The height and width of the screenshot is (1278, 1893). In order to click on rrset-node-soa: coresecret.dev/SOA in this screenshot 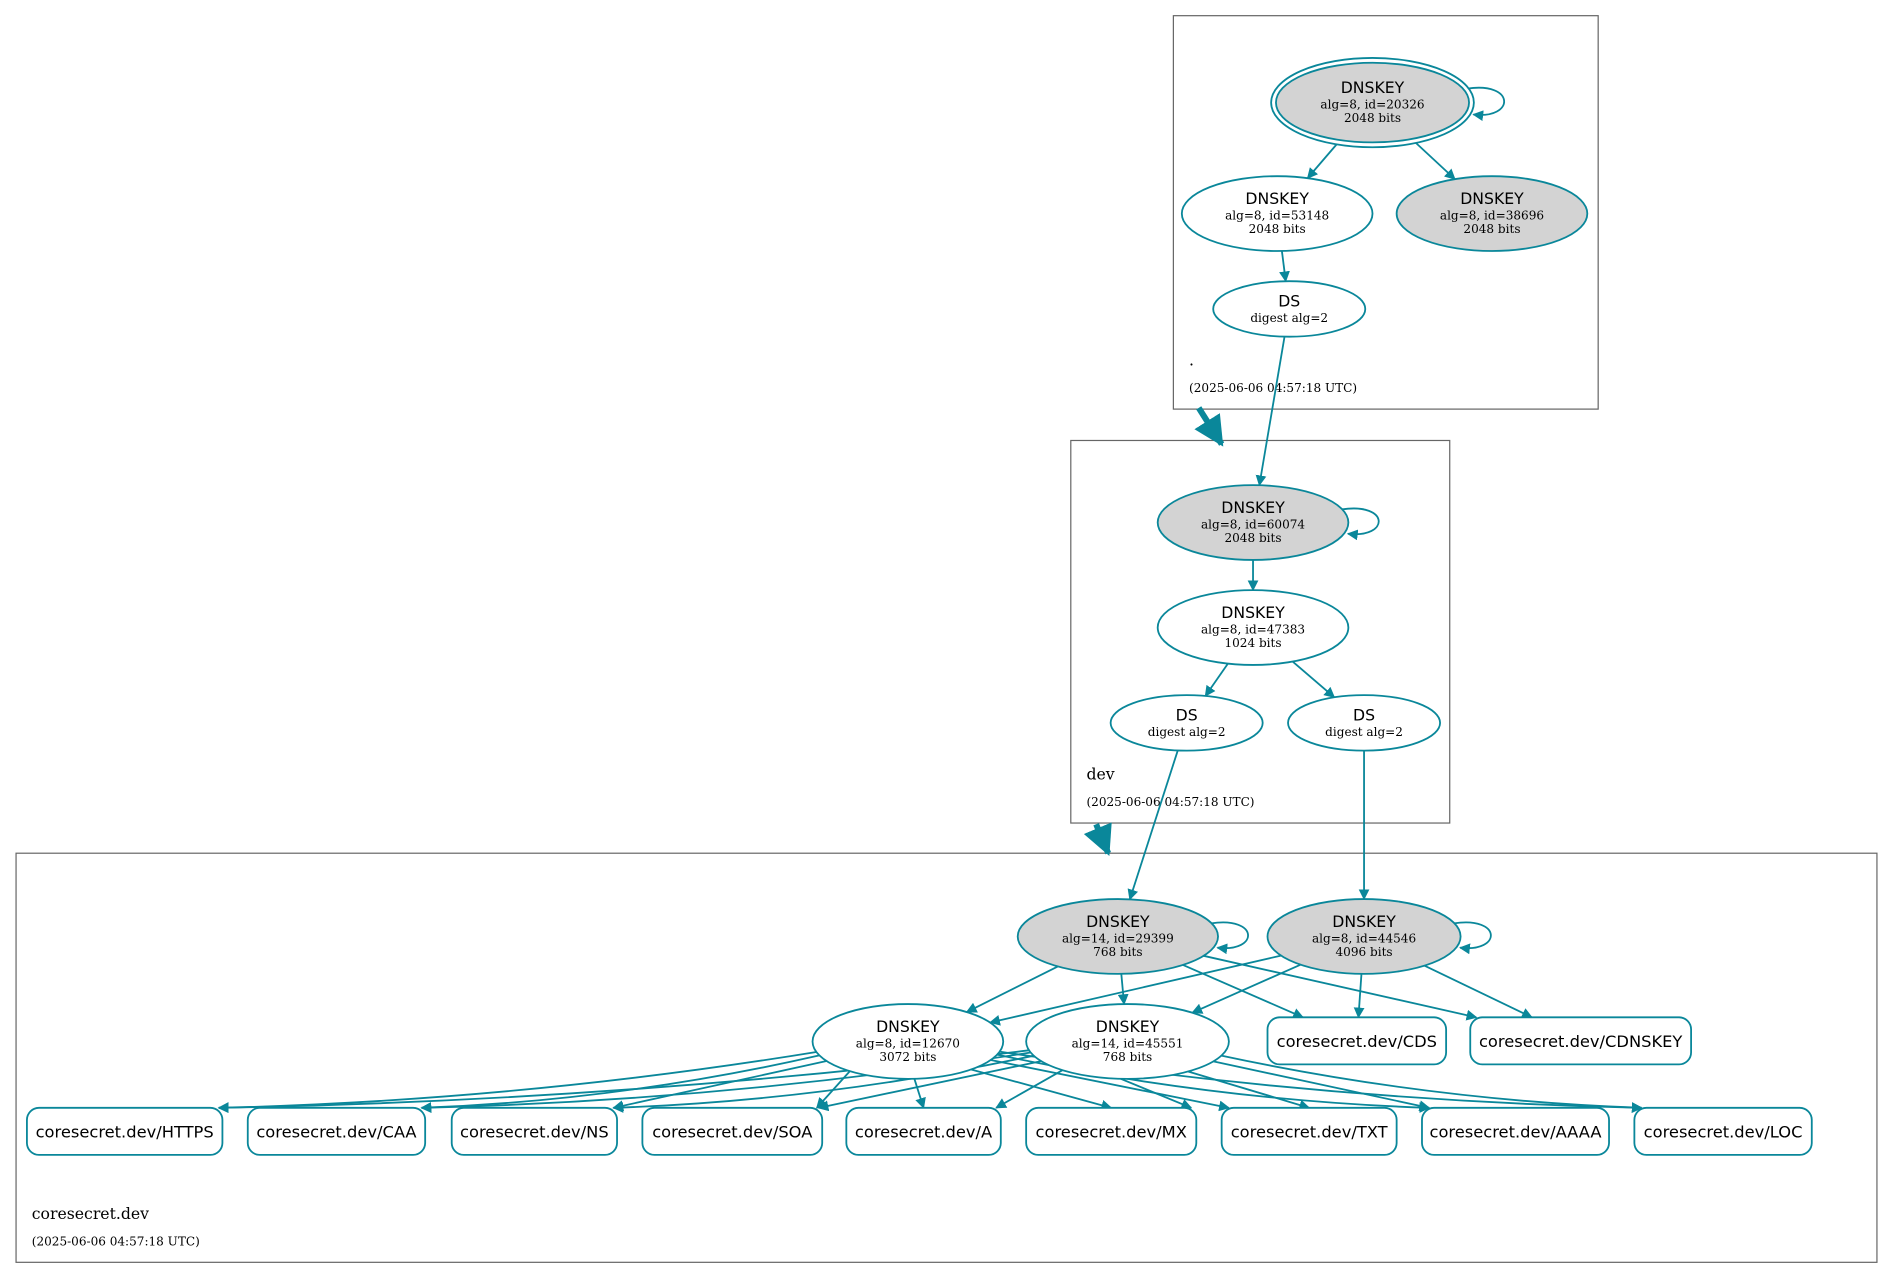, I will do `click(732, 1131)`.